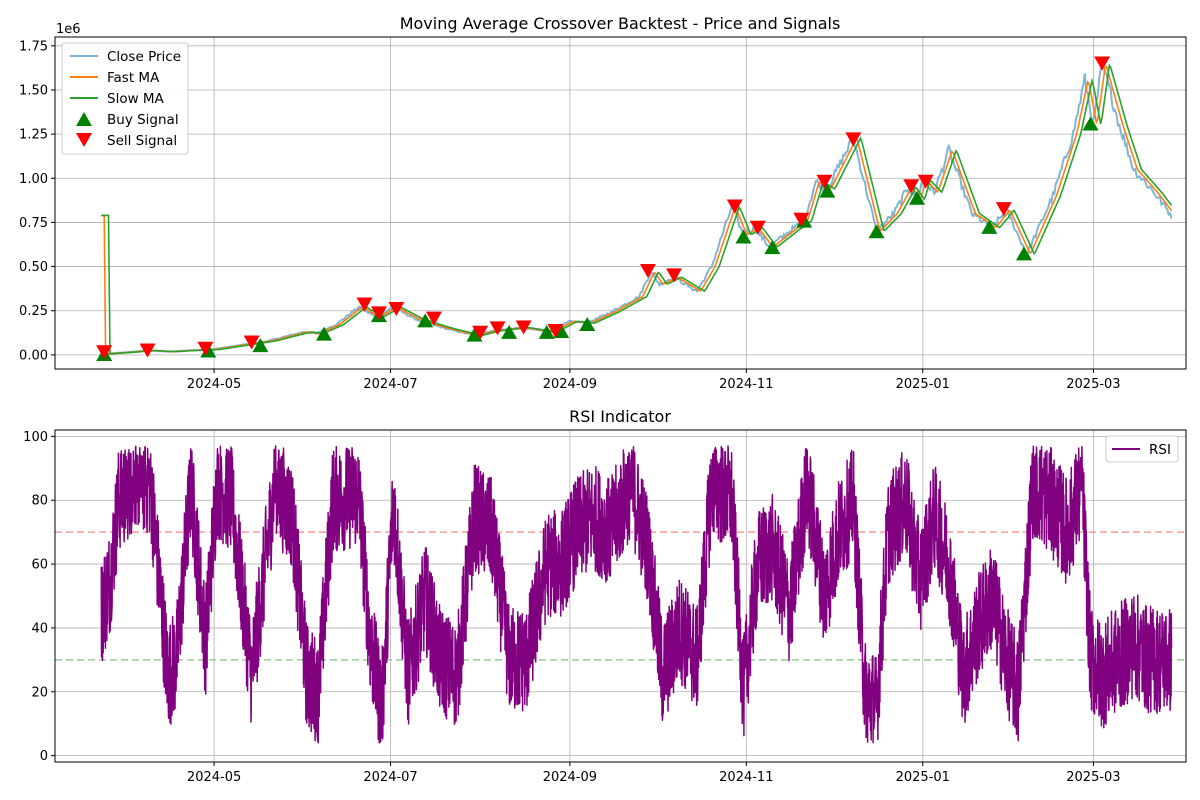 This screenshot has width=1200, height=800. Describe the element at coordinates (144, 57) in the screenshot. I see `legend-close-label: Close Price` at that location.